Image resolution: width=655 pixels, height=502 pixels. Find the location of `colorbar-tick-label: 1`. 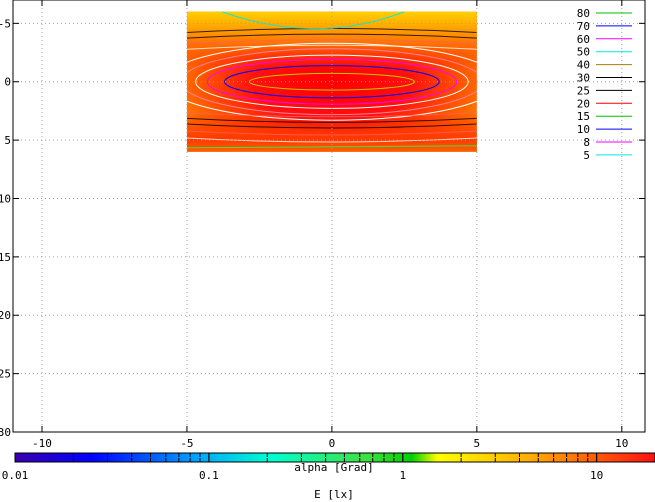

colorbar-tick-label: 1 is located at coordinates (402, 475).